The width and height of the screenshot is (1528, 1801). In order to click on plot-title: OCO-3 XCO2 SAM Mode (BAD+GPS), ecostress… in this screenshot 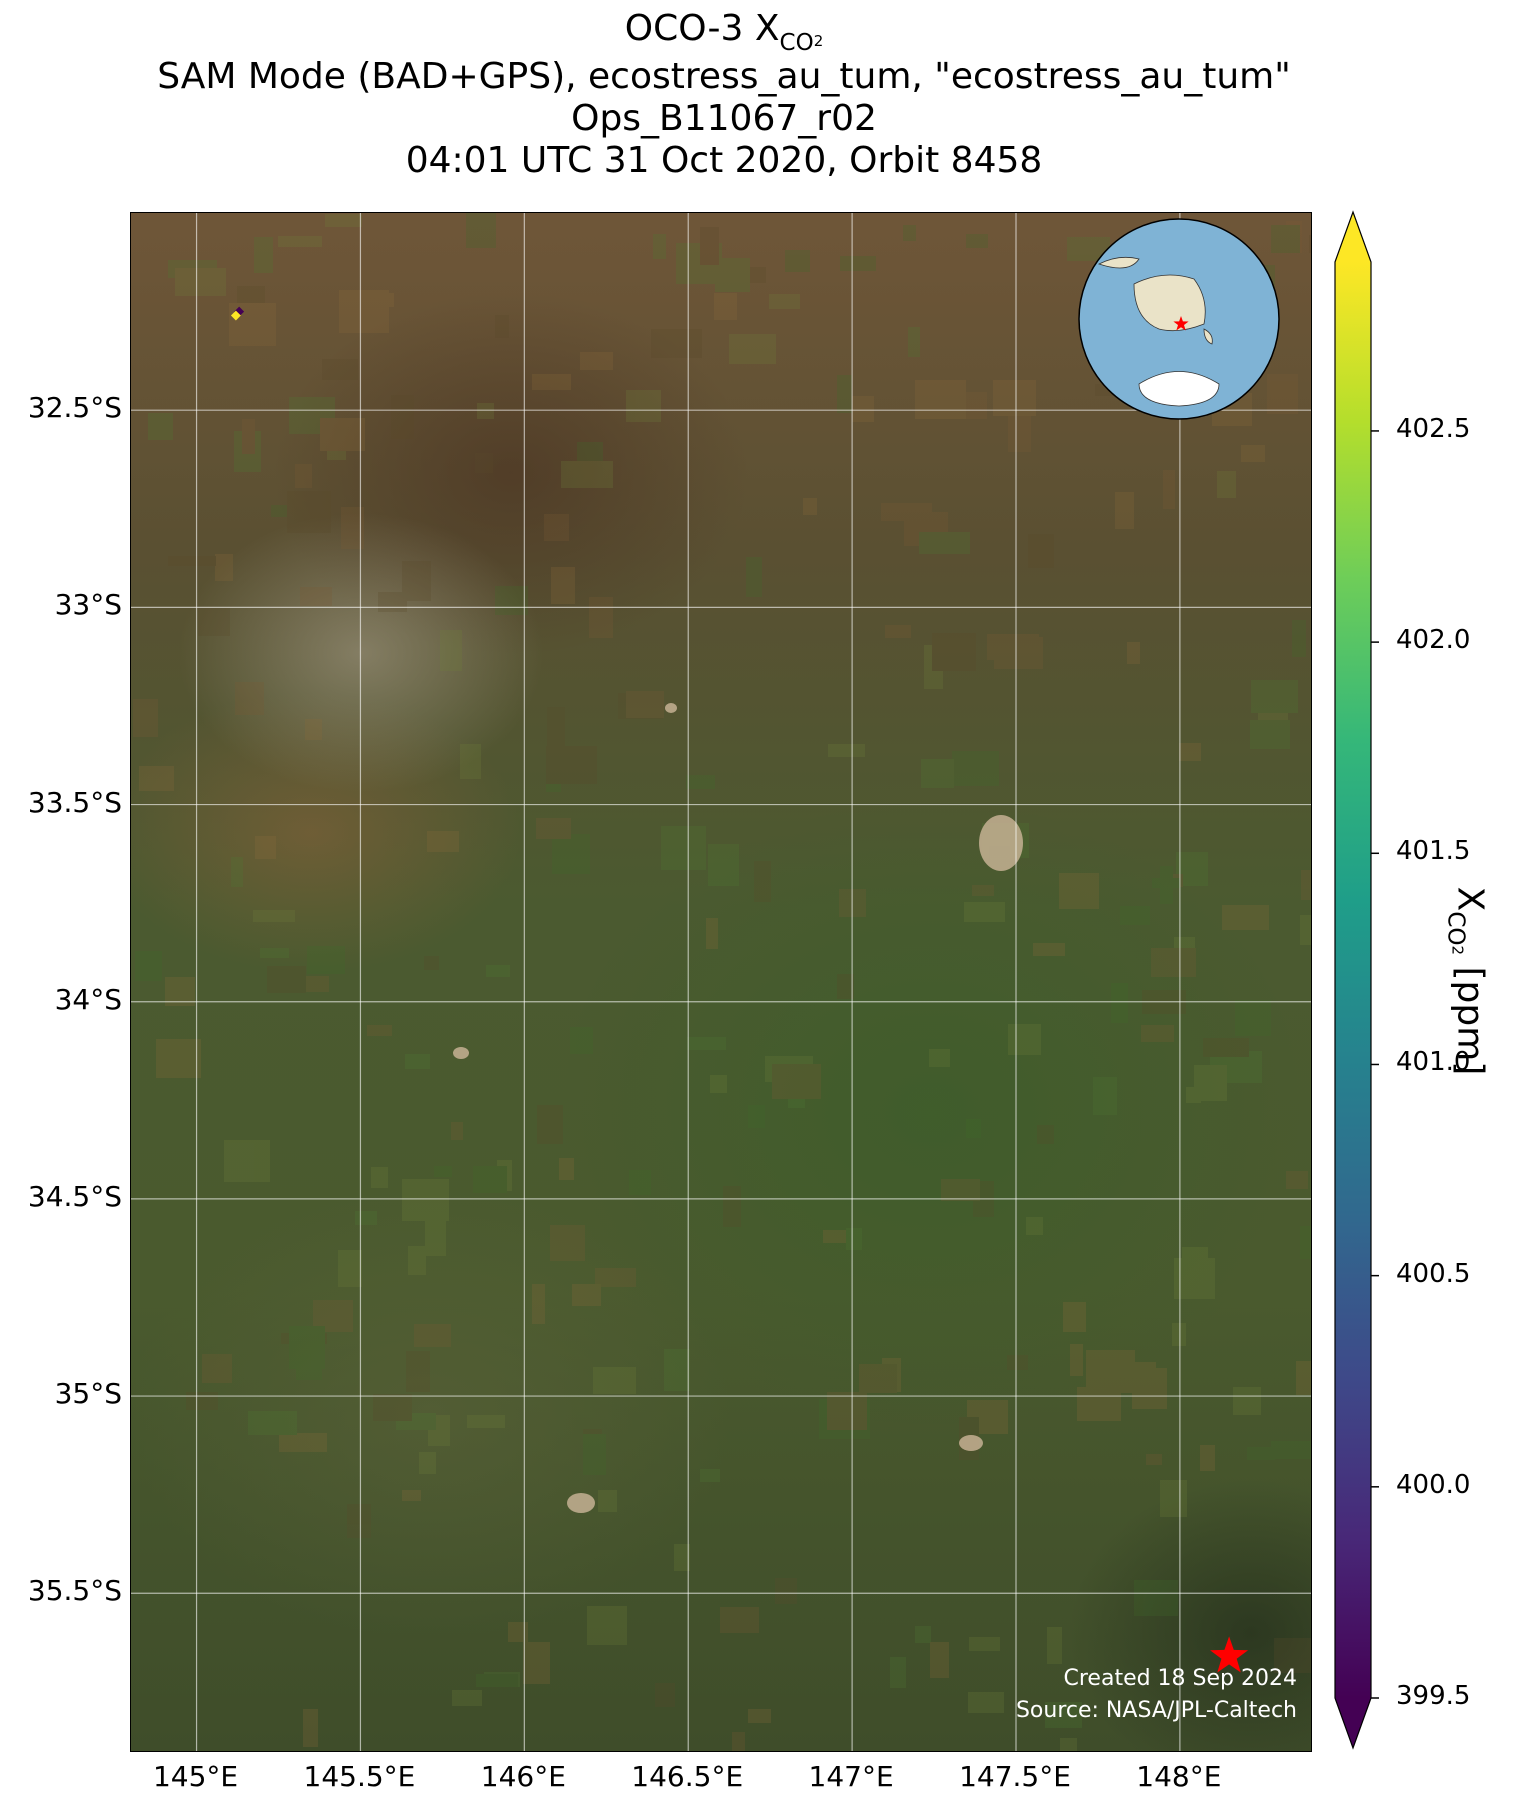, I will do `click(744, 95)`.